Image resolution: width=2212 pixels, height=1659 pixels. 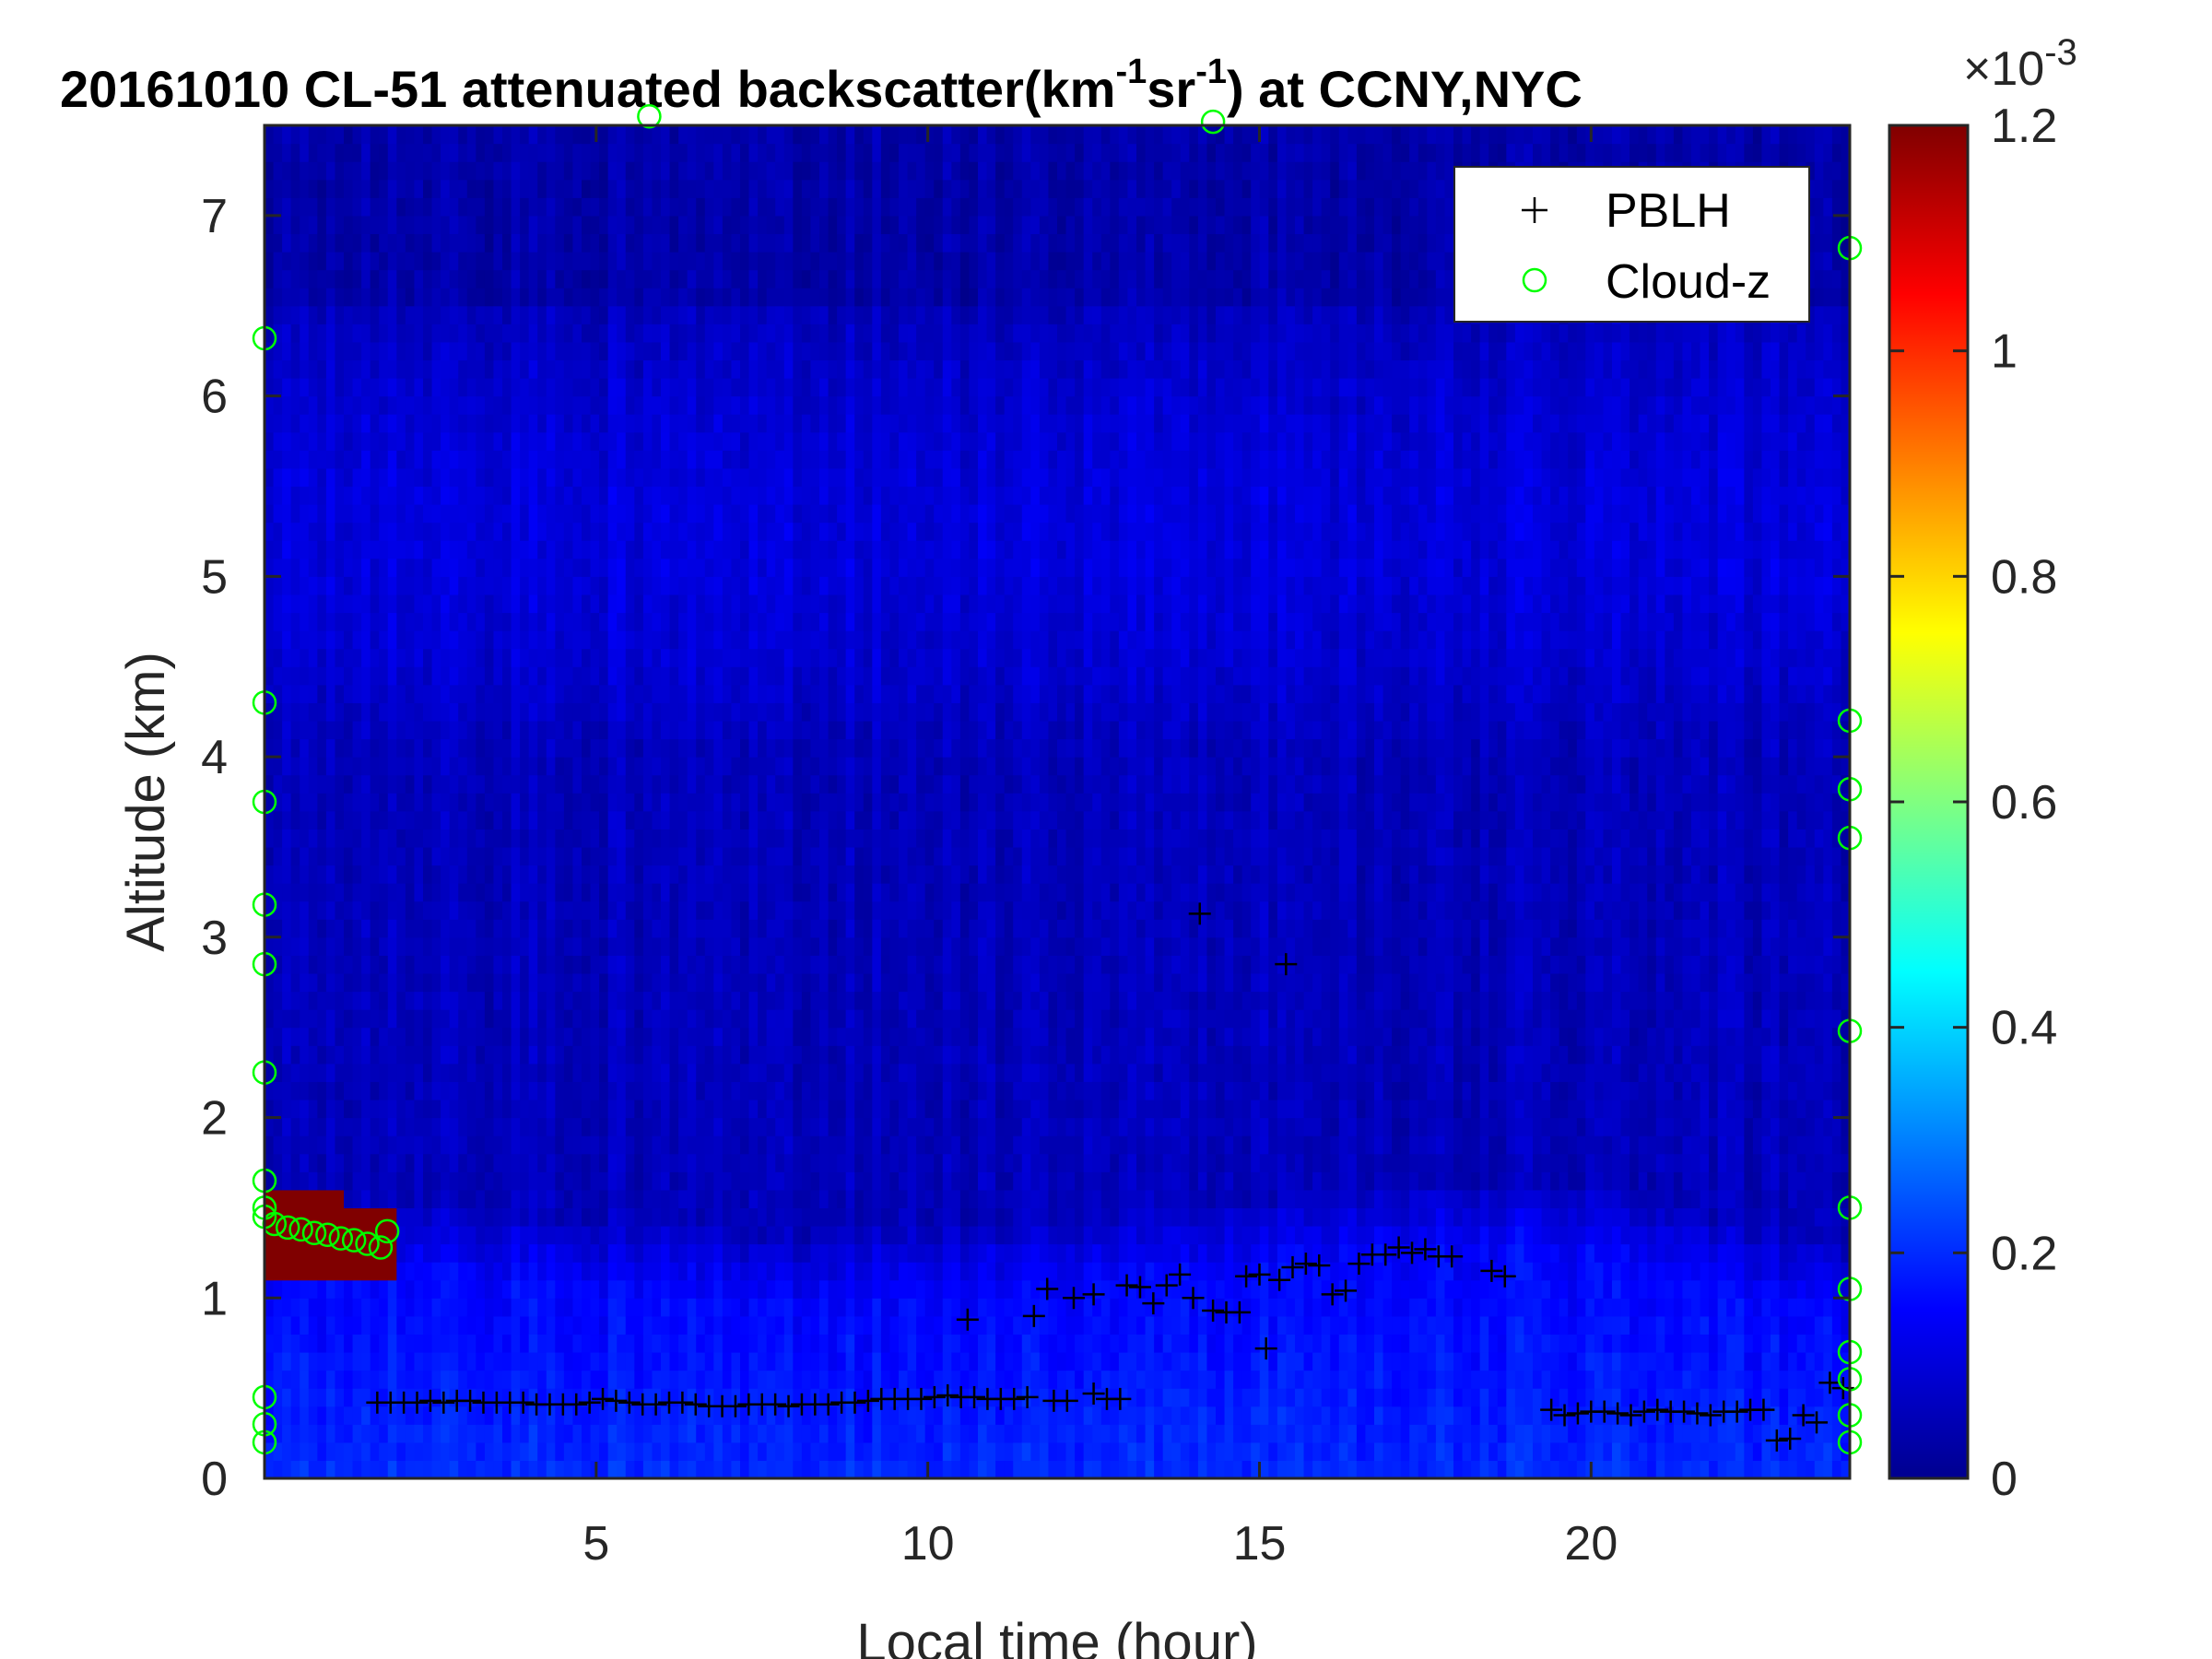 What do you see at coordinates (214, 757) in the screenshot?
I see `y-tick-label: 4` at bounding box center [214, 757].